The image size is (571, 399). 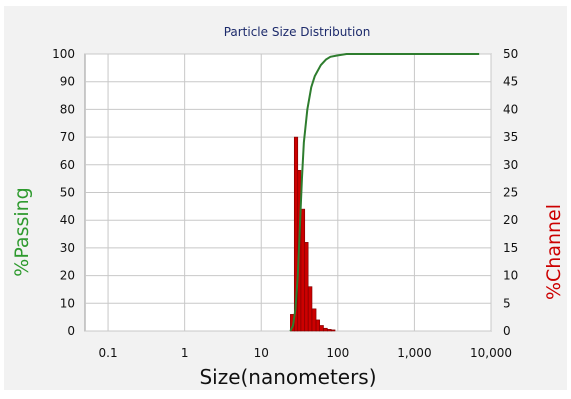 What do you see at coordinates (67, 137) in the screenshot?
I see `left-axis-tick-label: 70` at bounding box center [67, 137].